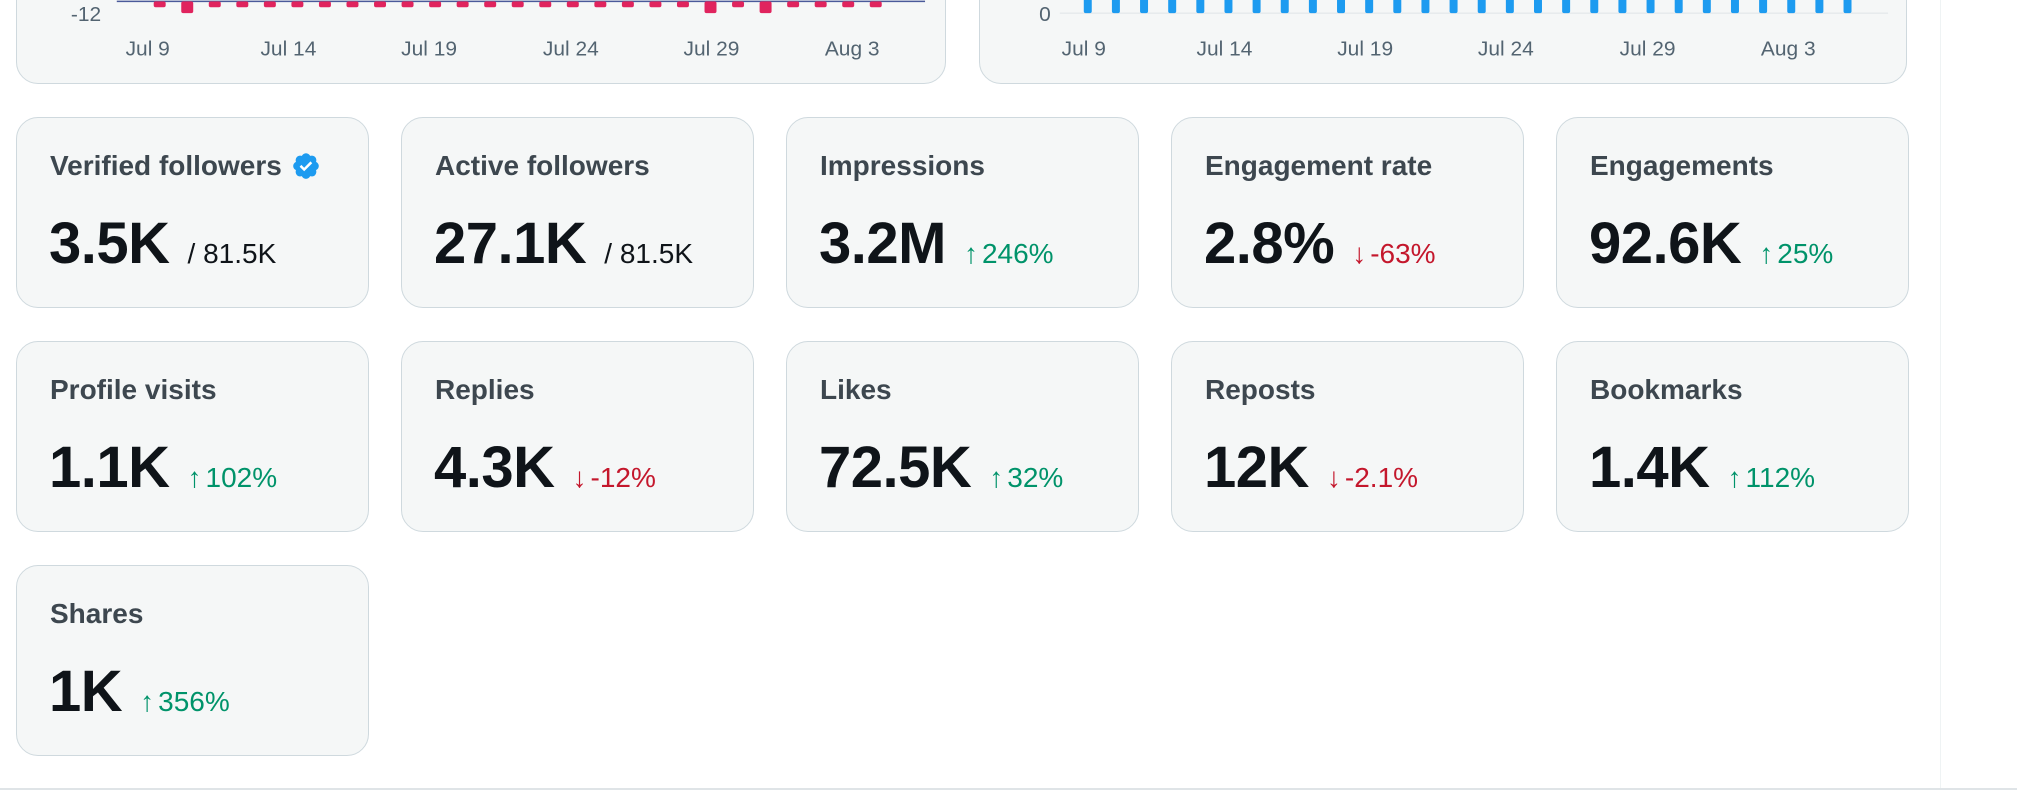  I want to click on stat-value-row: 2.8% ↓ -63%, so click(1320, 243).